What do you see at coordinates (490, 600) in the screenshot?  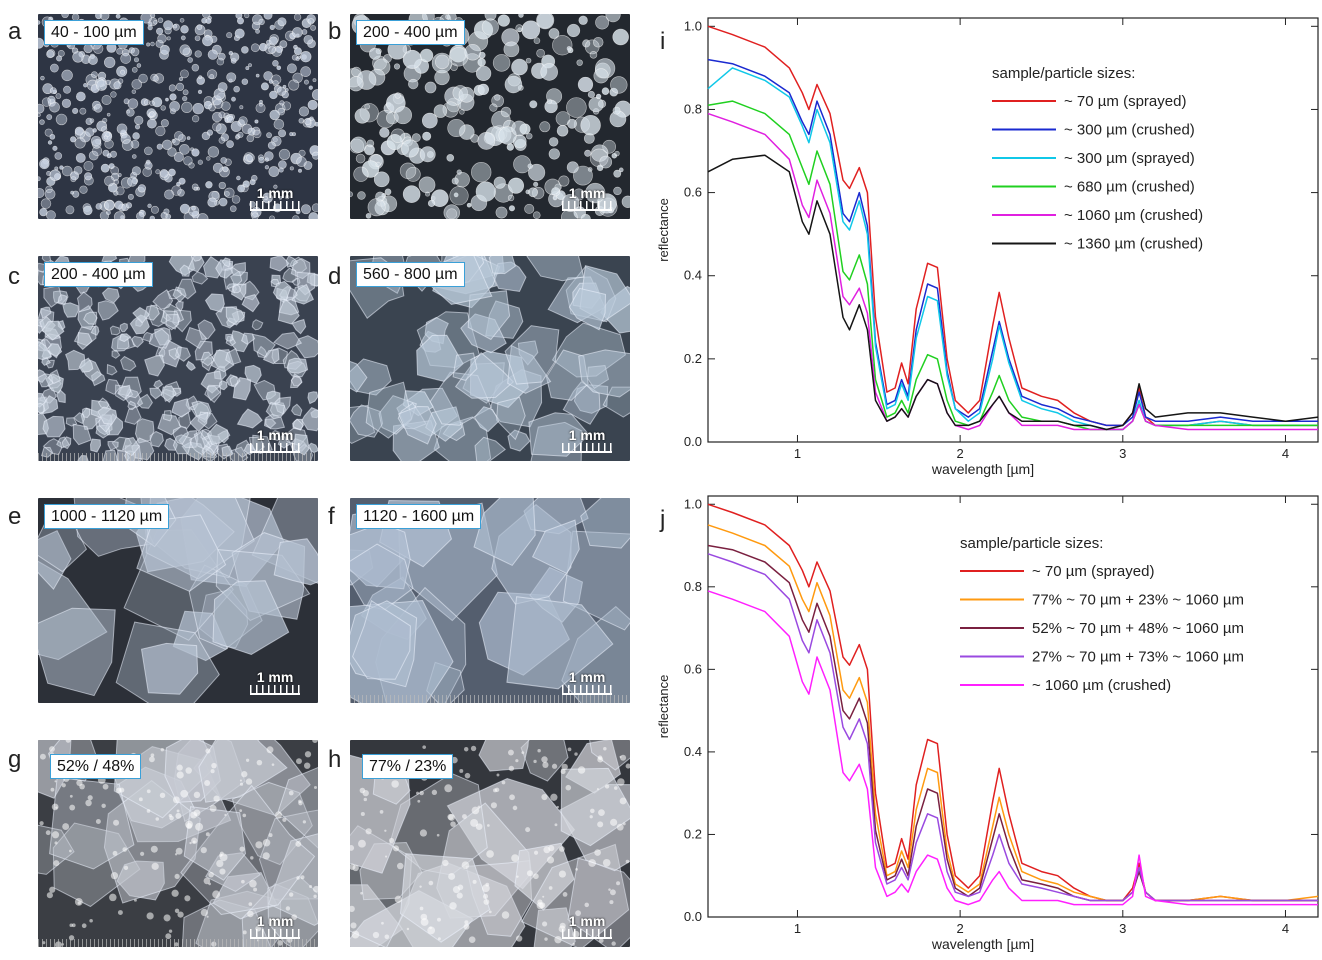 I see `photo-panel-f: 1120 - 1600 µm 1 mm` at bounding box center [490, 600].